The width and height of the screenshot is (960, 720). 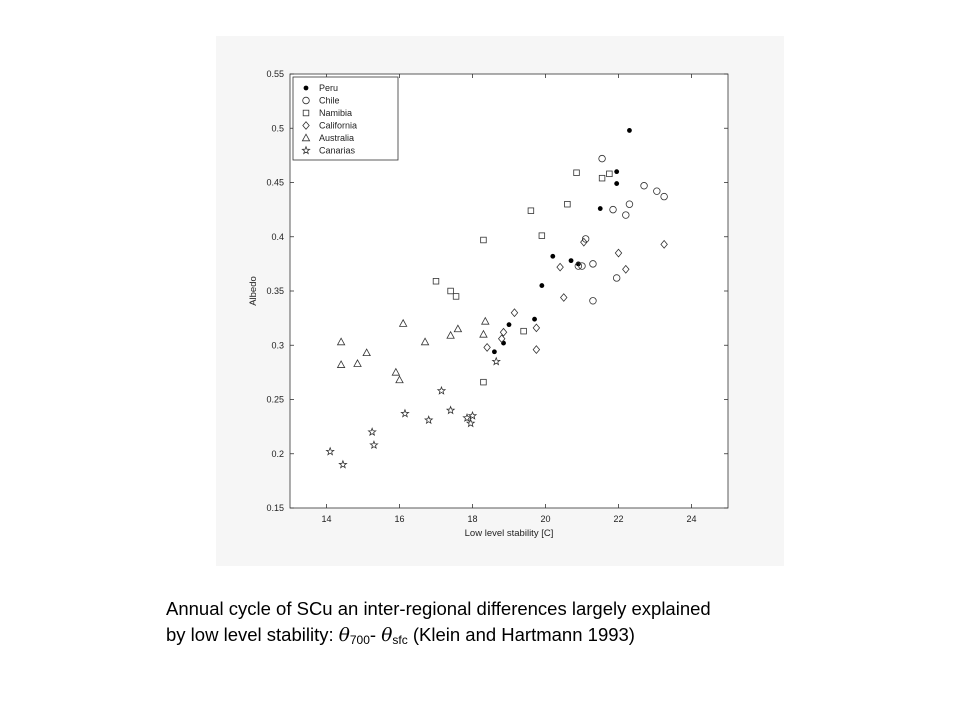 I want to click on y-tick-label: 0.4, so click(x=277, y=237).